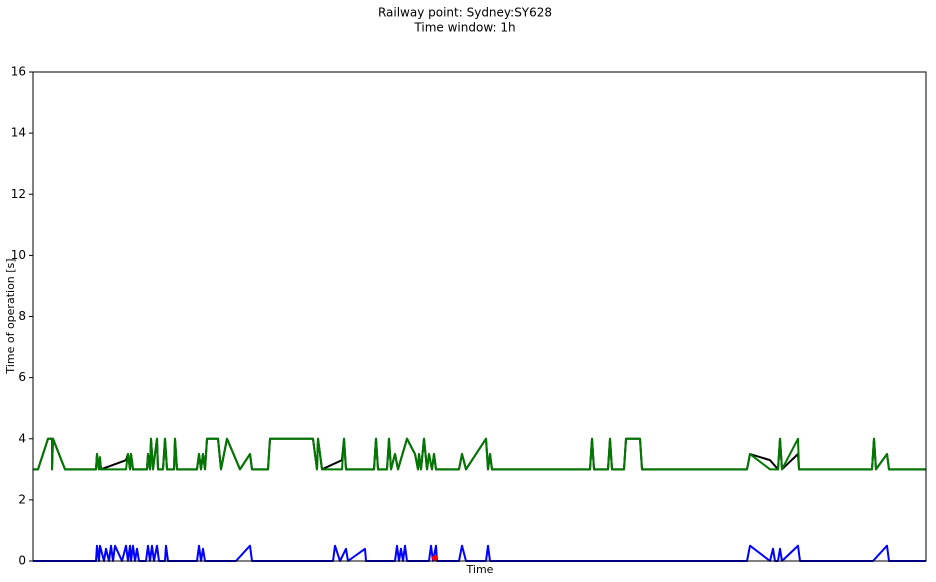 The width and height of the screenshot is (936, 582). What do you see at coordinates (18, 194) in the screenshot?
I see `y-tick-label: 12` at bounding box center [18, 194].